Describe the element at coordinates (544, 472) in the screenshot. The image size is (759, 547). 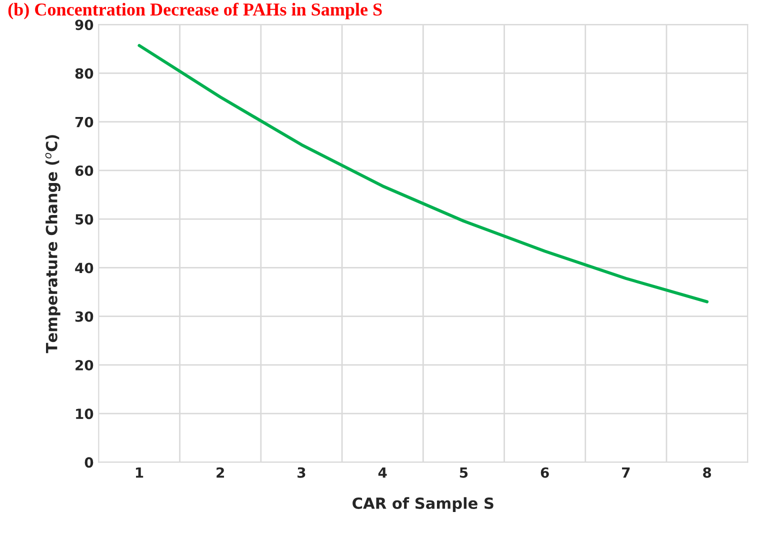
I see `x-tick-label: 6` at that location.